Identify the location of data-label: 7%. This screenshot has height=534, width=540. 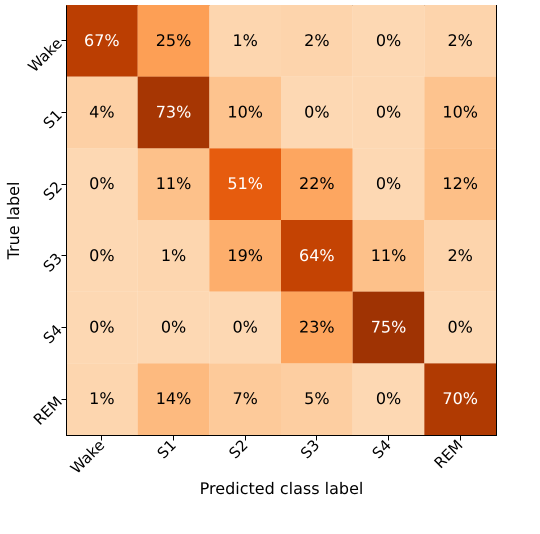
(245, 398).